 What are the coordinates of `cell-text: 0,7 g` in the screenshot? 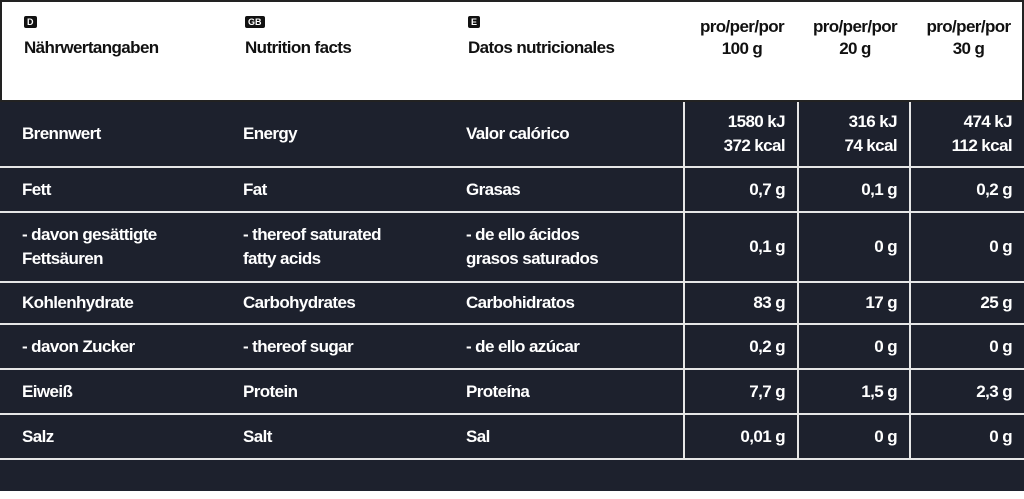 It's located at (767, 189).